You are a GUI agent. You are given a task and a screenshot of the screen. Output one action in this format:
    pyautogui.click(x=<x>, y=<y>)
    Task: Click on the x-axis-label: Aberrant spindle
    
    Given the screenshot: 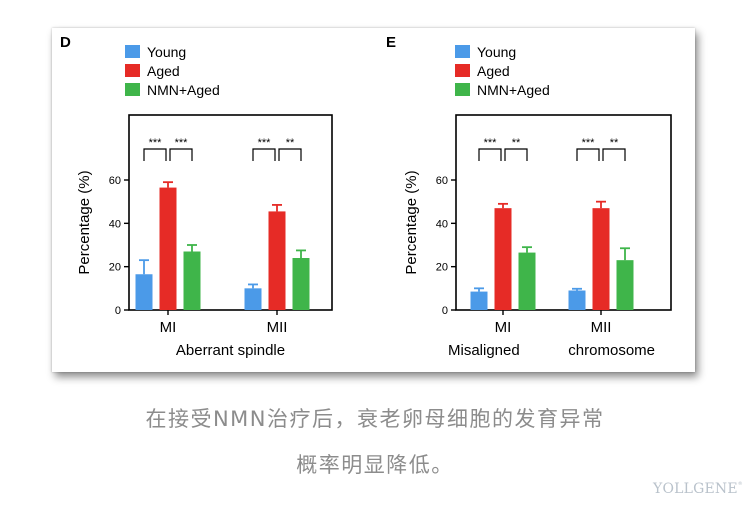 What is the action you would take?
    pyautogui.click(x=230, y=350)
    